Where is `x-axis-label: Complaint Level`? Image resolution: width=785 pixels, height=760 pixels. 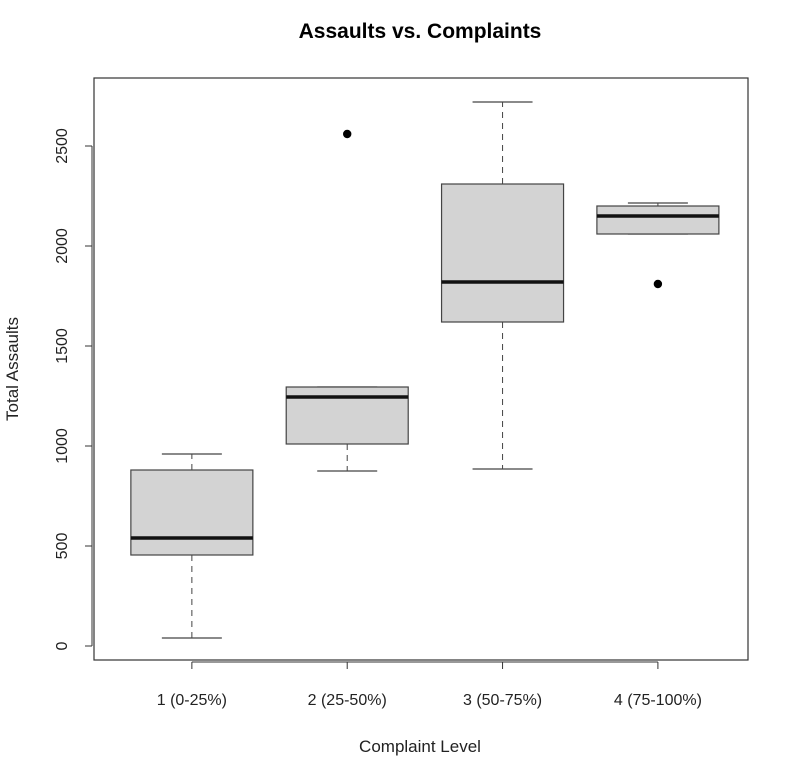 x-axis-label: Complaint Level is located at coordinates (420, 746).